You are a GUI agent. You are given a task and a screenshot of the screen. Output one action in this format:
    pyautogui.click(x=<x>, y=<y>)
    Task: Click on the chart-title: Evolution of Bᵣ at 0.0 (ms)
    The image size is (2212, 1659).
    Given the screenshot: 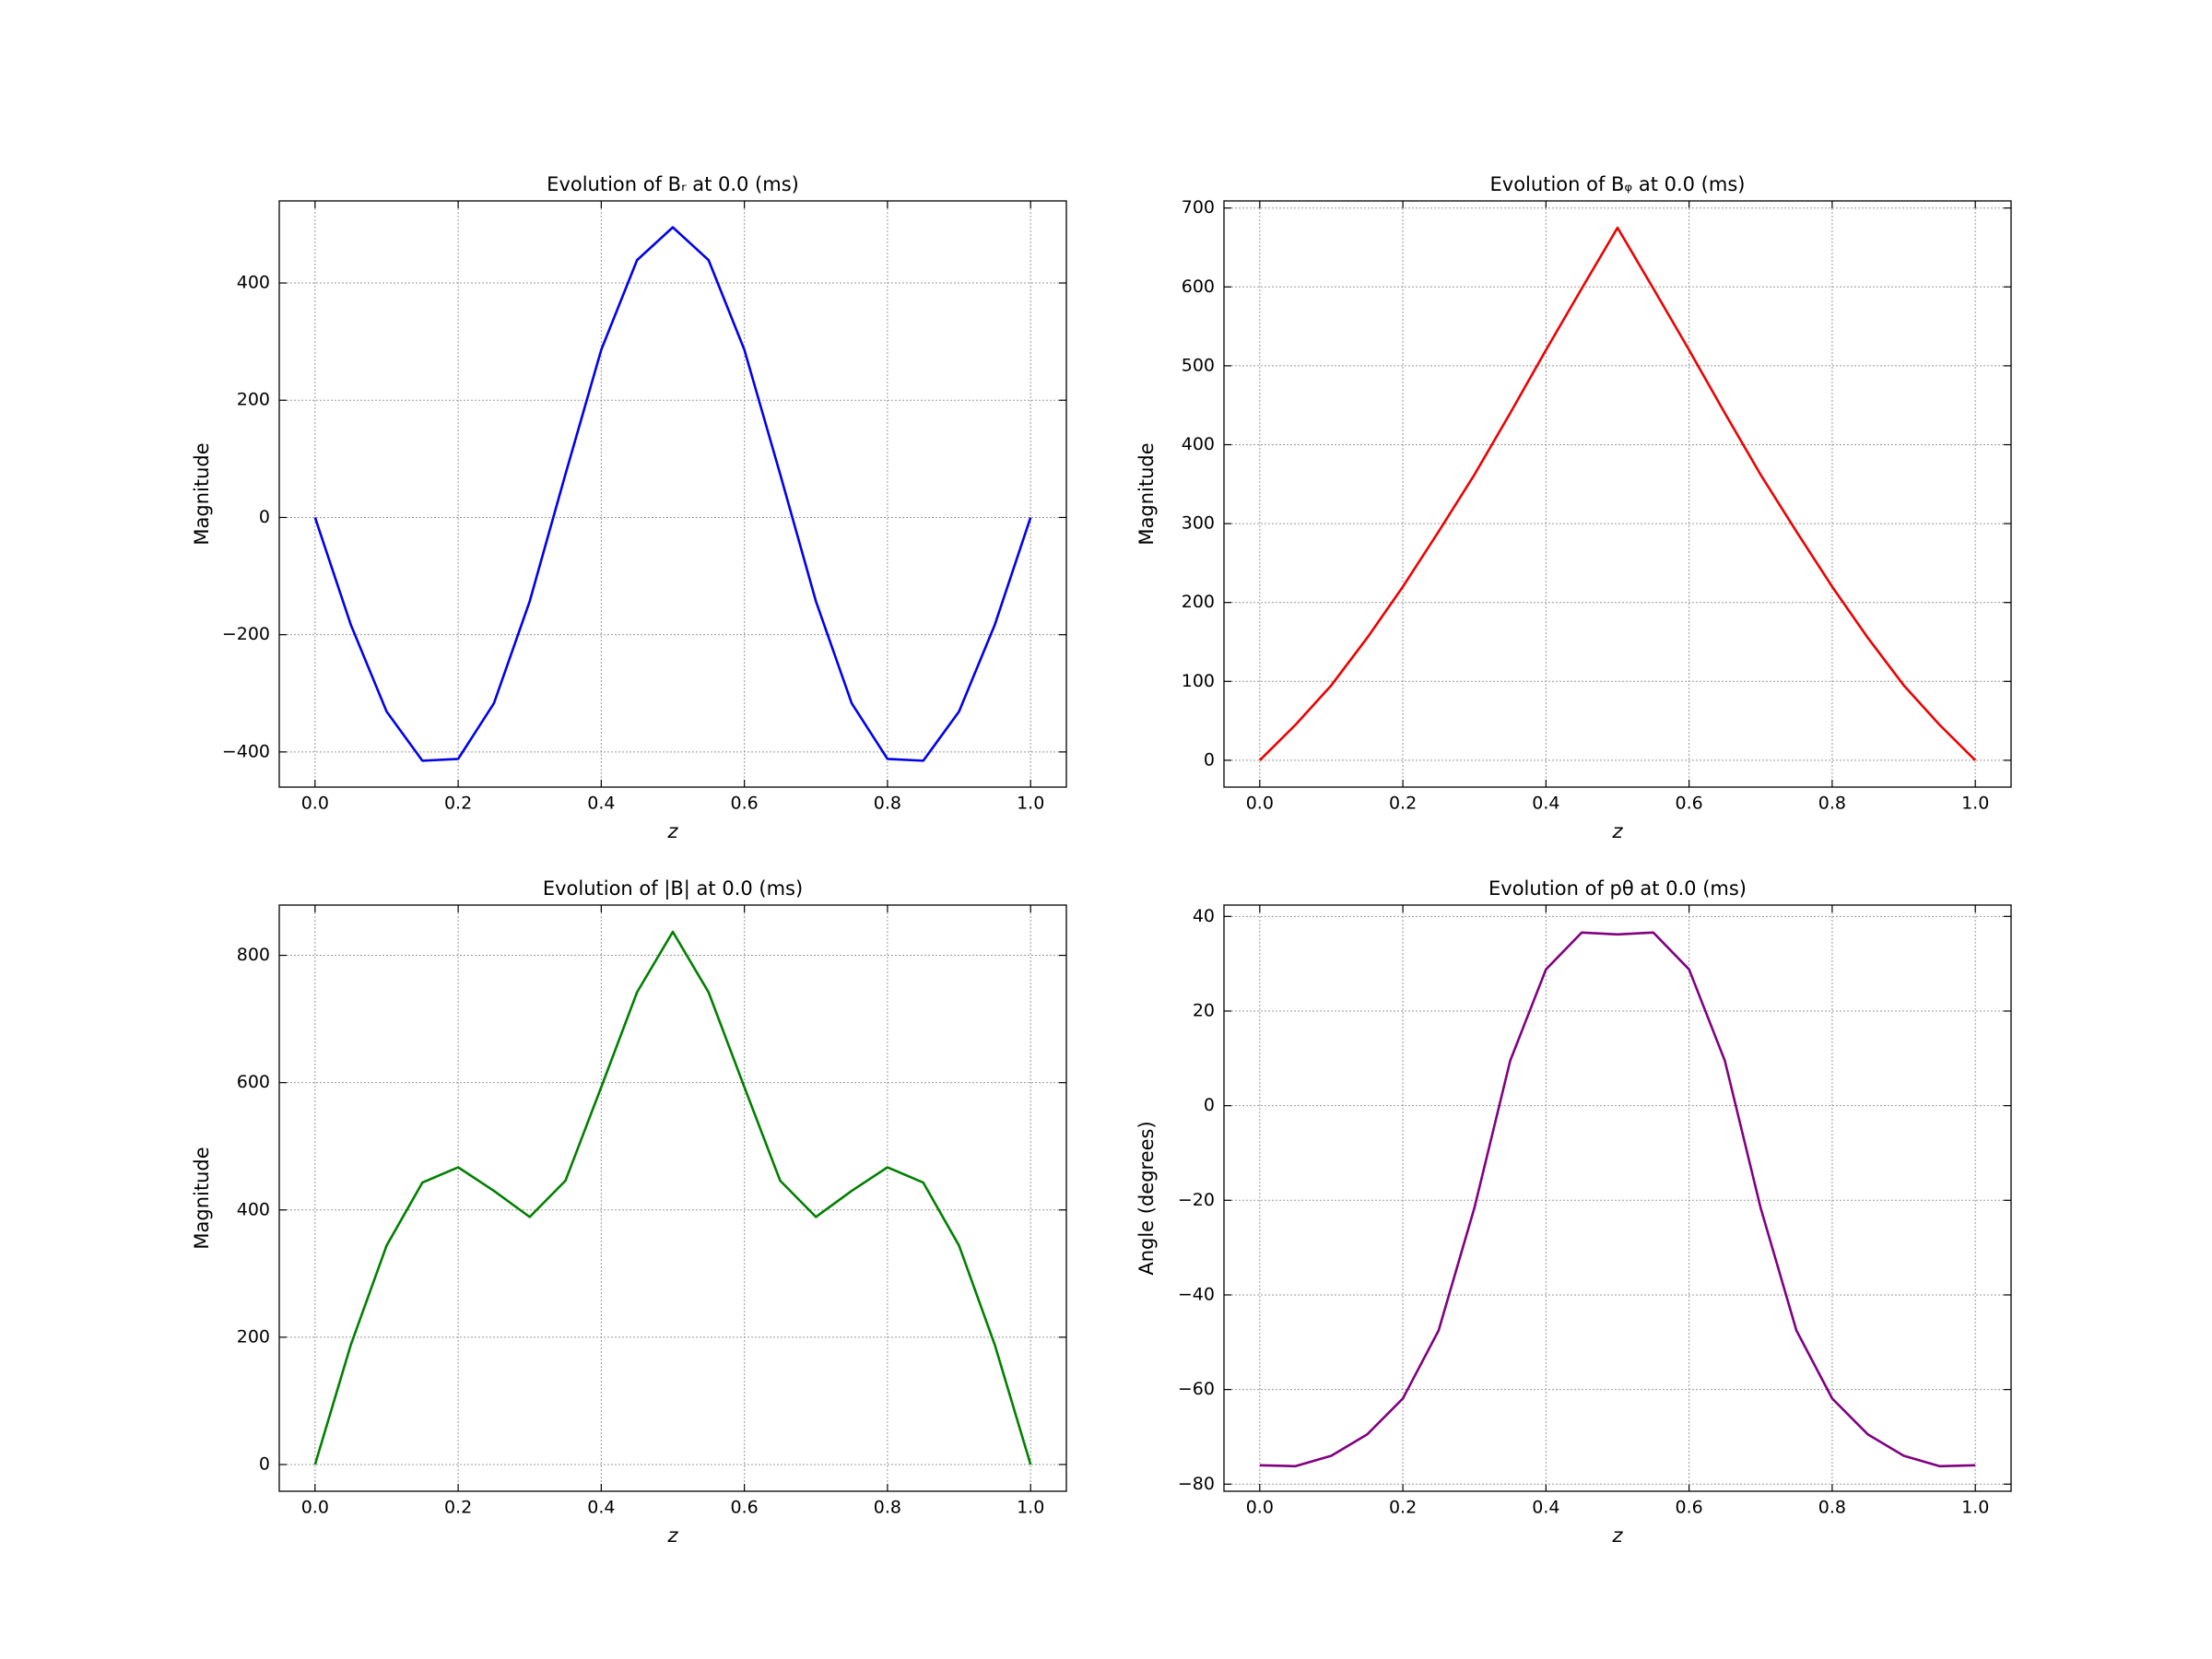 What is the action you would take?
    pyautogui.click(x=673, y=184)
    